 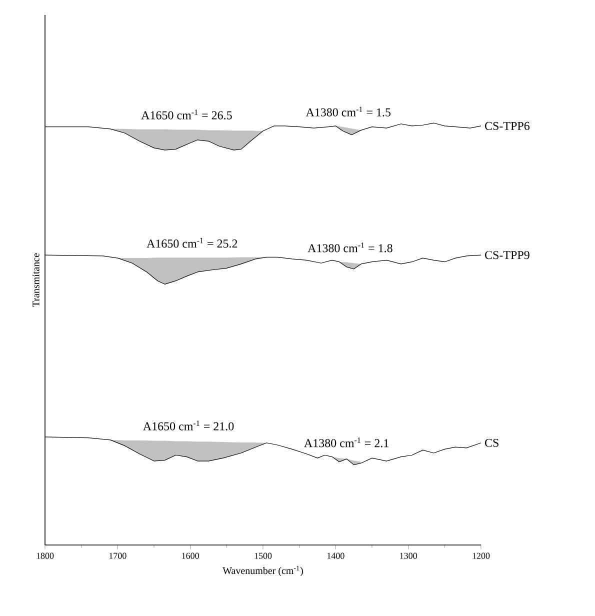 I want to click on annotation: A1380 cm$^{-1}$ = 1.8, so click(x=350, y=247).